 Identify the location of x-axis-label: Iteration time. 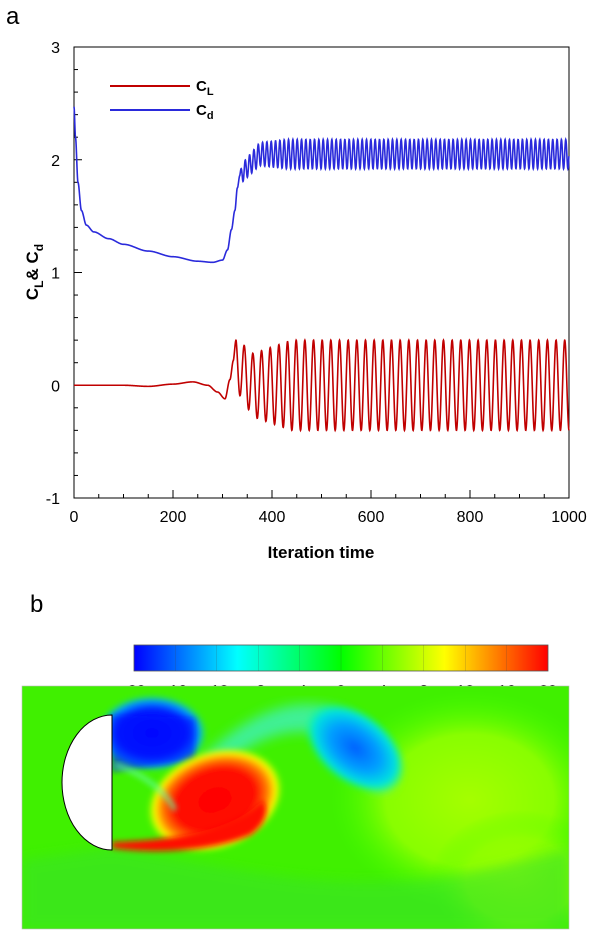
(321, 552).